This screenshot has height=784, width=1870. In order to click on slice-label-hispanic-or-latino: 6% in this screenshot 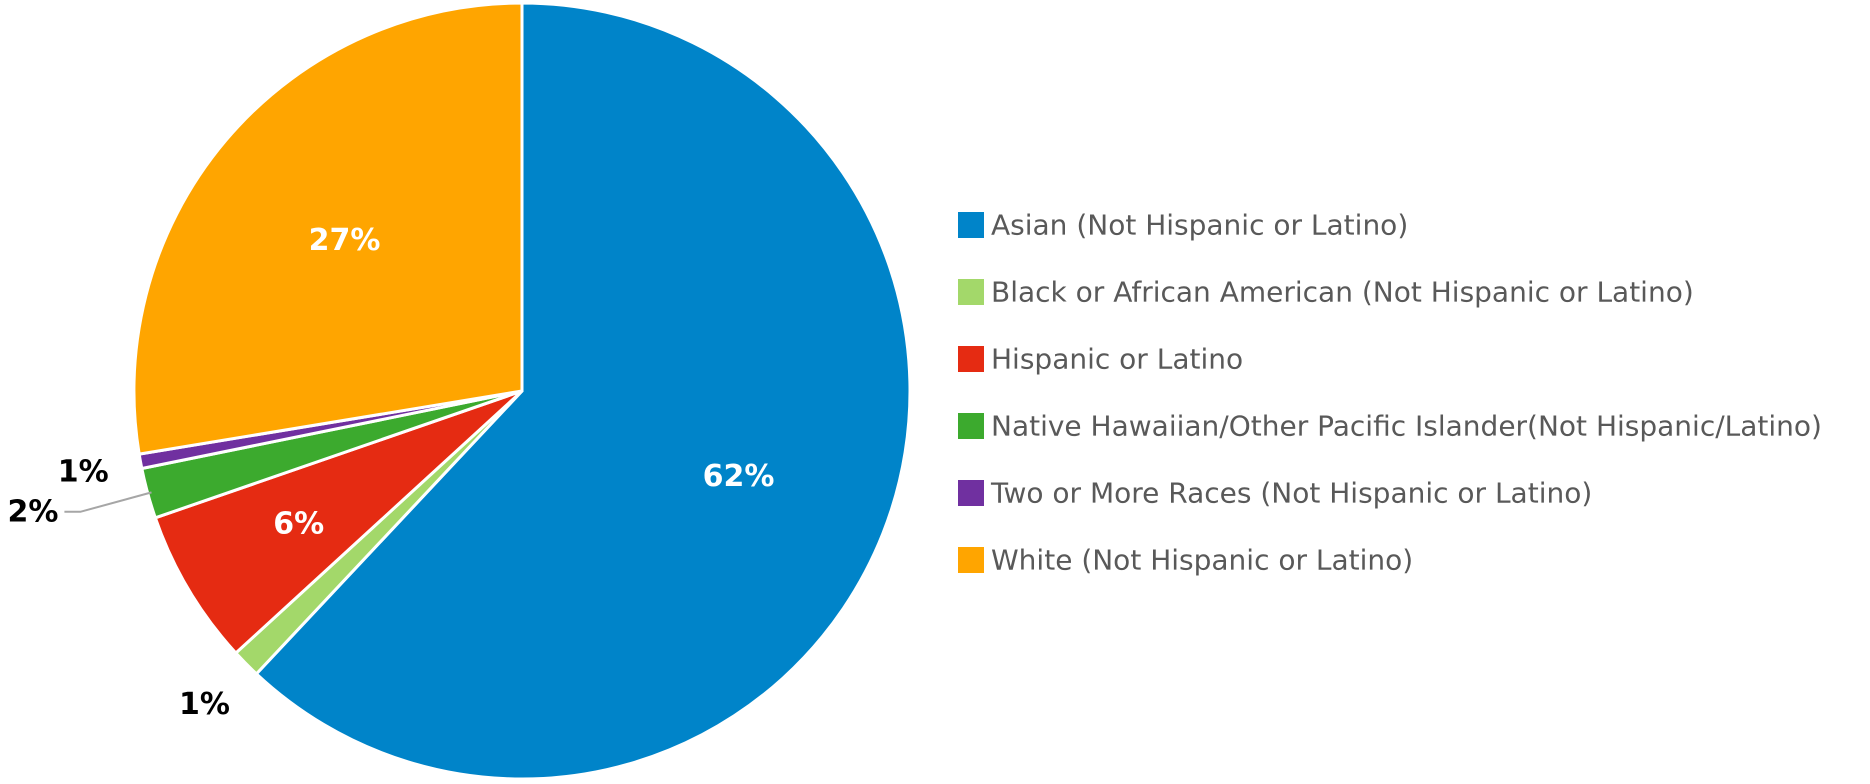, I will do `click(298, 524)`.